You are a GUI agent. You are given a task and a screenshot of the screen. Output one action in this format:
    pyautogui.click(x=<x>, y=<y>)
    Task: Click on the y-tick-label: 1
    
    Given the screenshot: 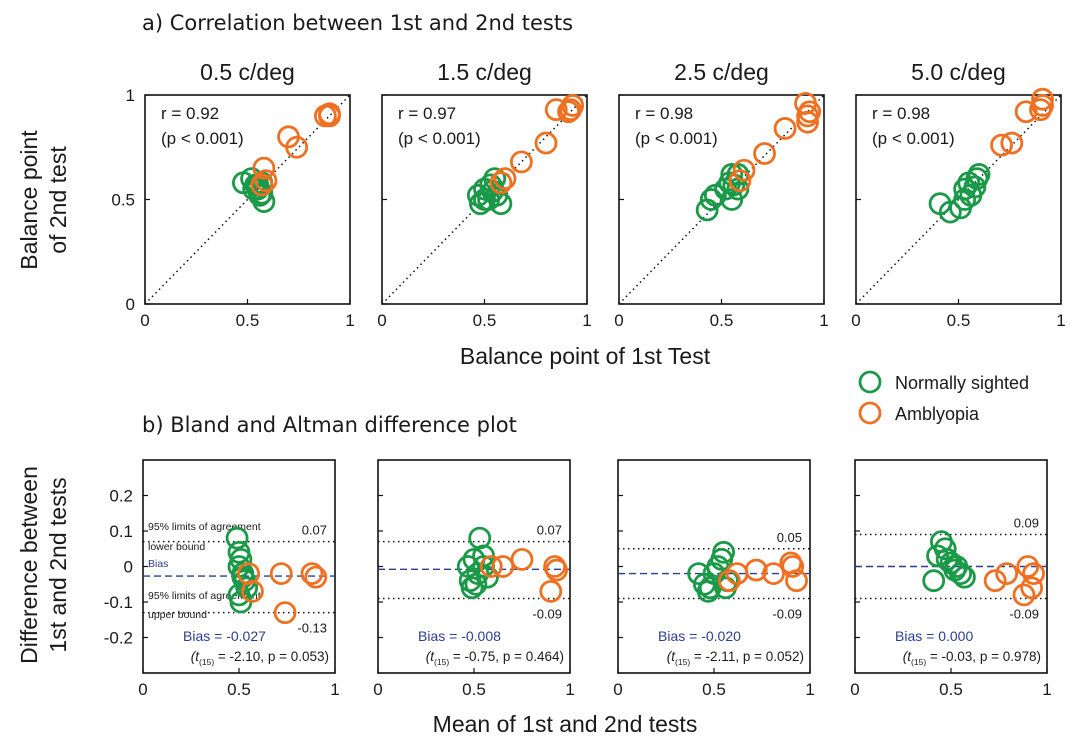 What is the action you would take?
    pyautogui.click(x=130, y=95)
    